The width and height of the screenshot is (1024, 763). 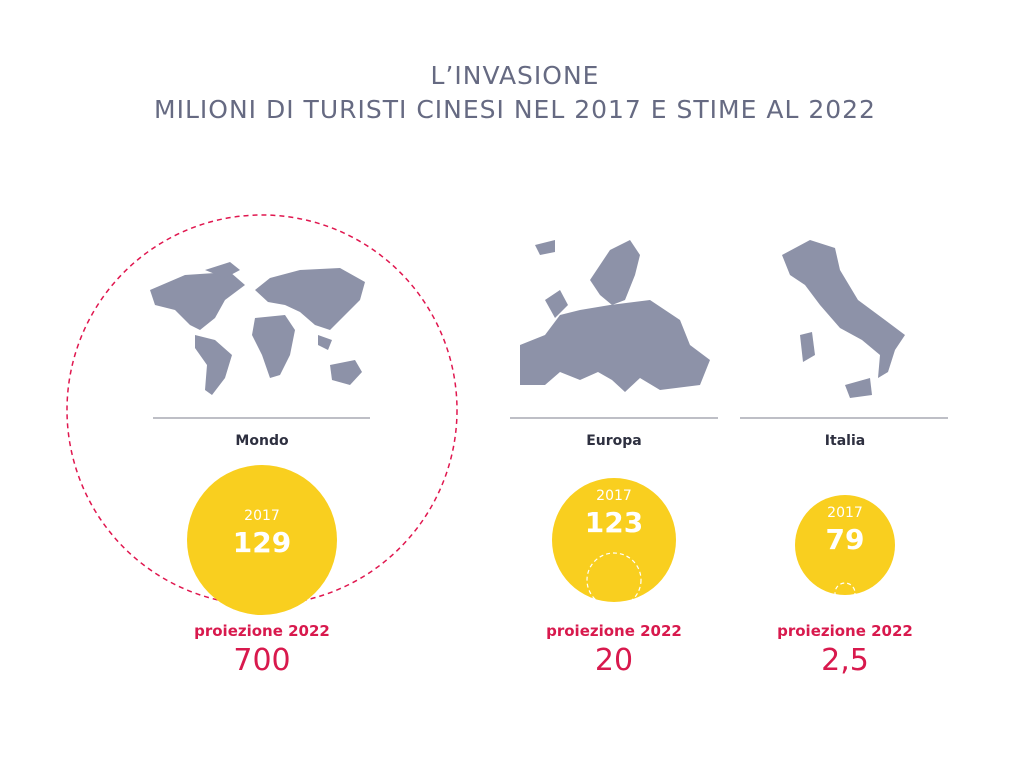 What do you see at coordinates (257, 328) in the screenshot?
I see `world-map` at bounding box center [257, 328].